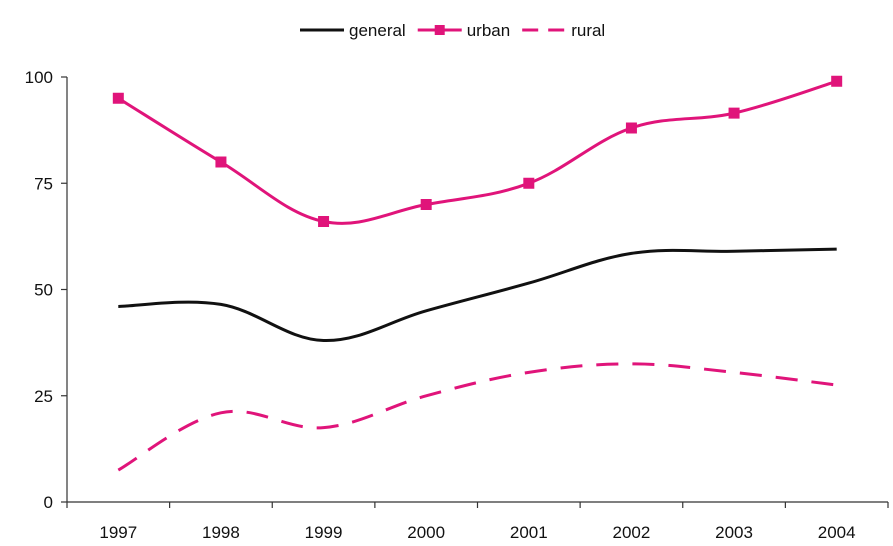 The image size is (893, 546). Describe the element at coordinates (48, 502) in the screenshot. I see `y-tick-label: 0` at that location.